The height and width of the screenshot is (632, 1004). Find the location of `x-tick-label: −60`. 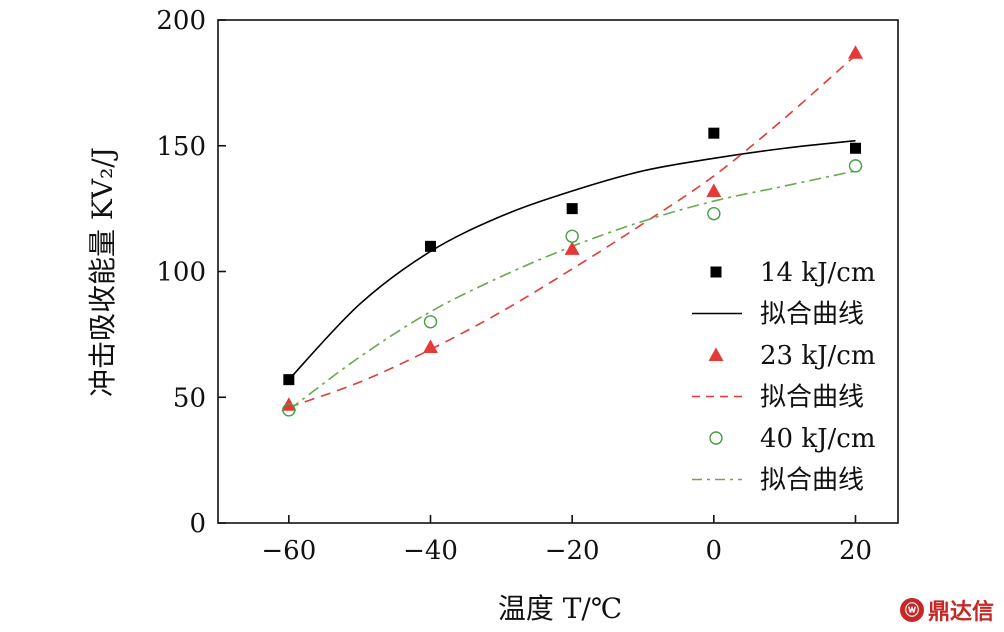

x-tick-label: −60 is located at coordinates (288, 551).